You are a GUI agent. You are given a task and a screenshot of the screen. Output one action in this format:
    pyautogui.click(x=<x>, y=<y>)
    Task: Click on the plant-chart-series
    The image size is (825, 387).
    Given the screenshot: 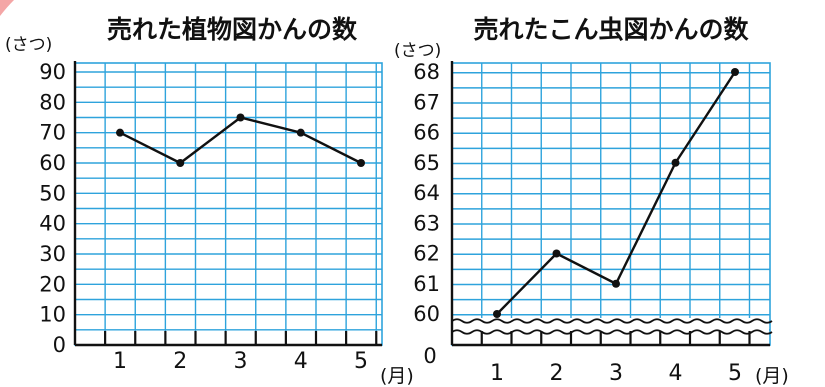 What is the action you would take?
    pyautogui.click(x=240, y=140)
    